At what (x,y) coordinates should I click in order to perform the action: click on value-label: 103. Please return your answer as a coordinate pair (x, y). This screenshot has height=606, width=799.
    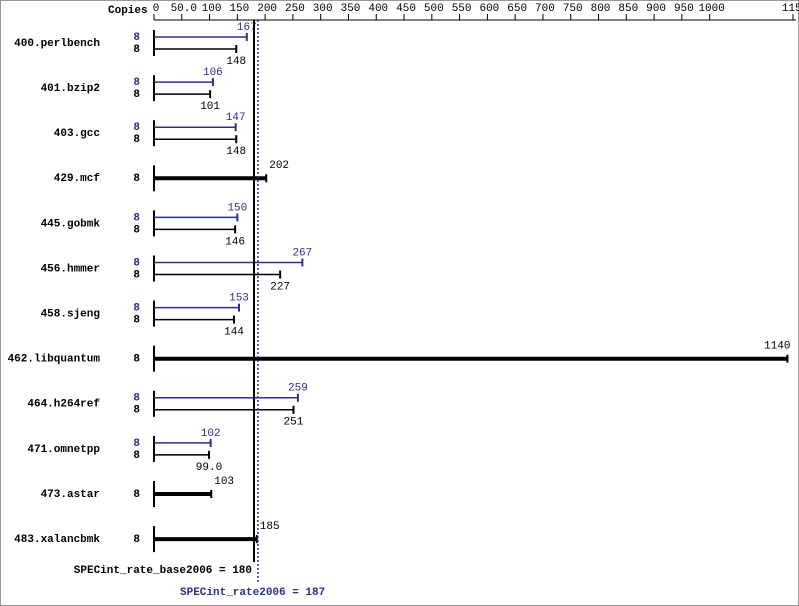
    Looking at the image, I should click on (224, 482).